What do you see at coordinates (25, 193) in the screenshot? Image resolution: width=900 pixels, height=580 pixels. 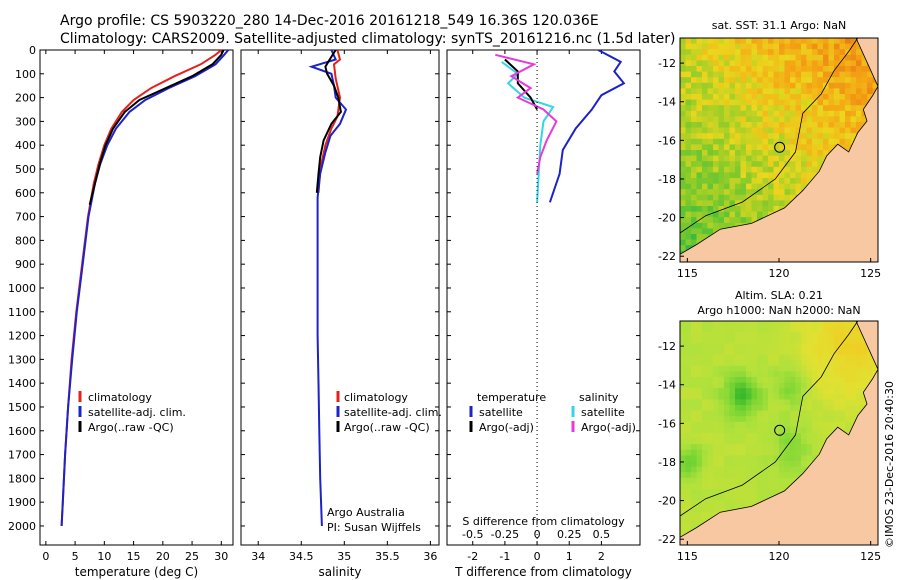 I see `temperature-ytick-label: 600` at bounding box center [25, 193].